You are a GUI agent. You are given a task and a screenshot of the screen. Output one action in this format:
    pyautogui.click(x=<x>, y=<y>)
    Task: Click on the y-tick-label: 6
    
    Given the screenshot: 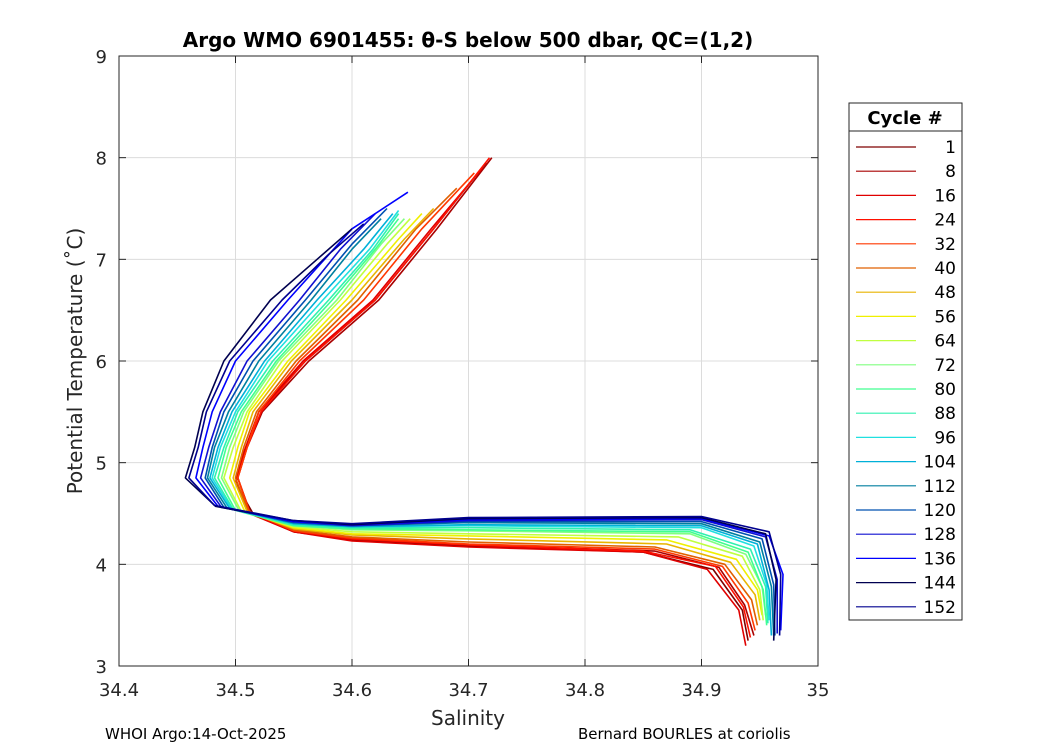 What is the action you would take?
    pyautogui.click(x=101, y=362)
    